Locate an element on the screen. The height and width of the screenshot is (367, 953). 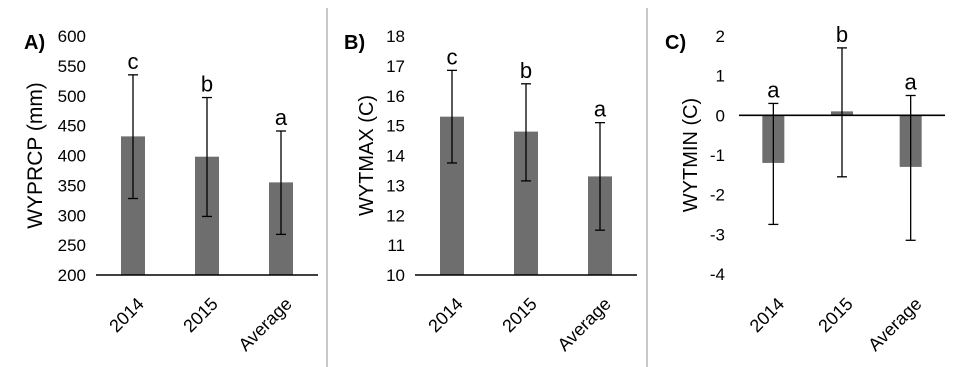
y-tick-label: 600 is located at coordinates (72, 36).